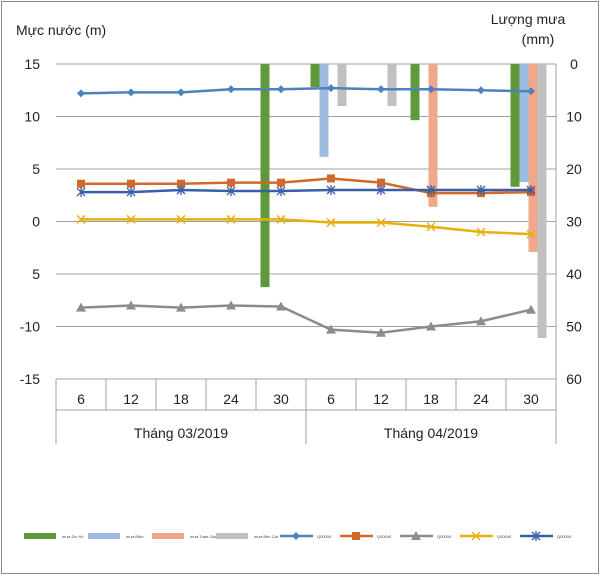 The height and width of the screenshot is (577, 602). What do you see at coordinates (574, 117) in the screenshot?
I see `y2-tick-label: 10` at bounding box center [574, 117].